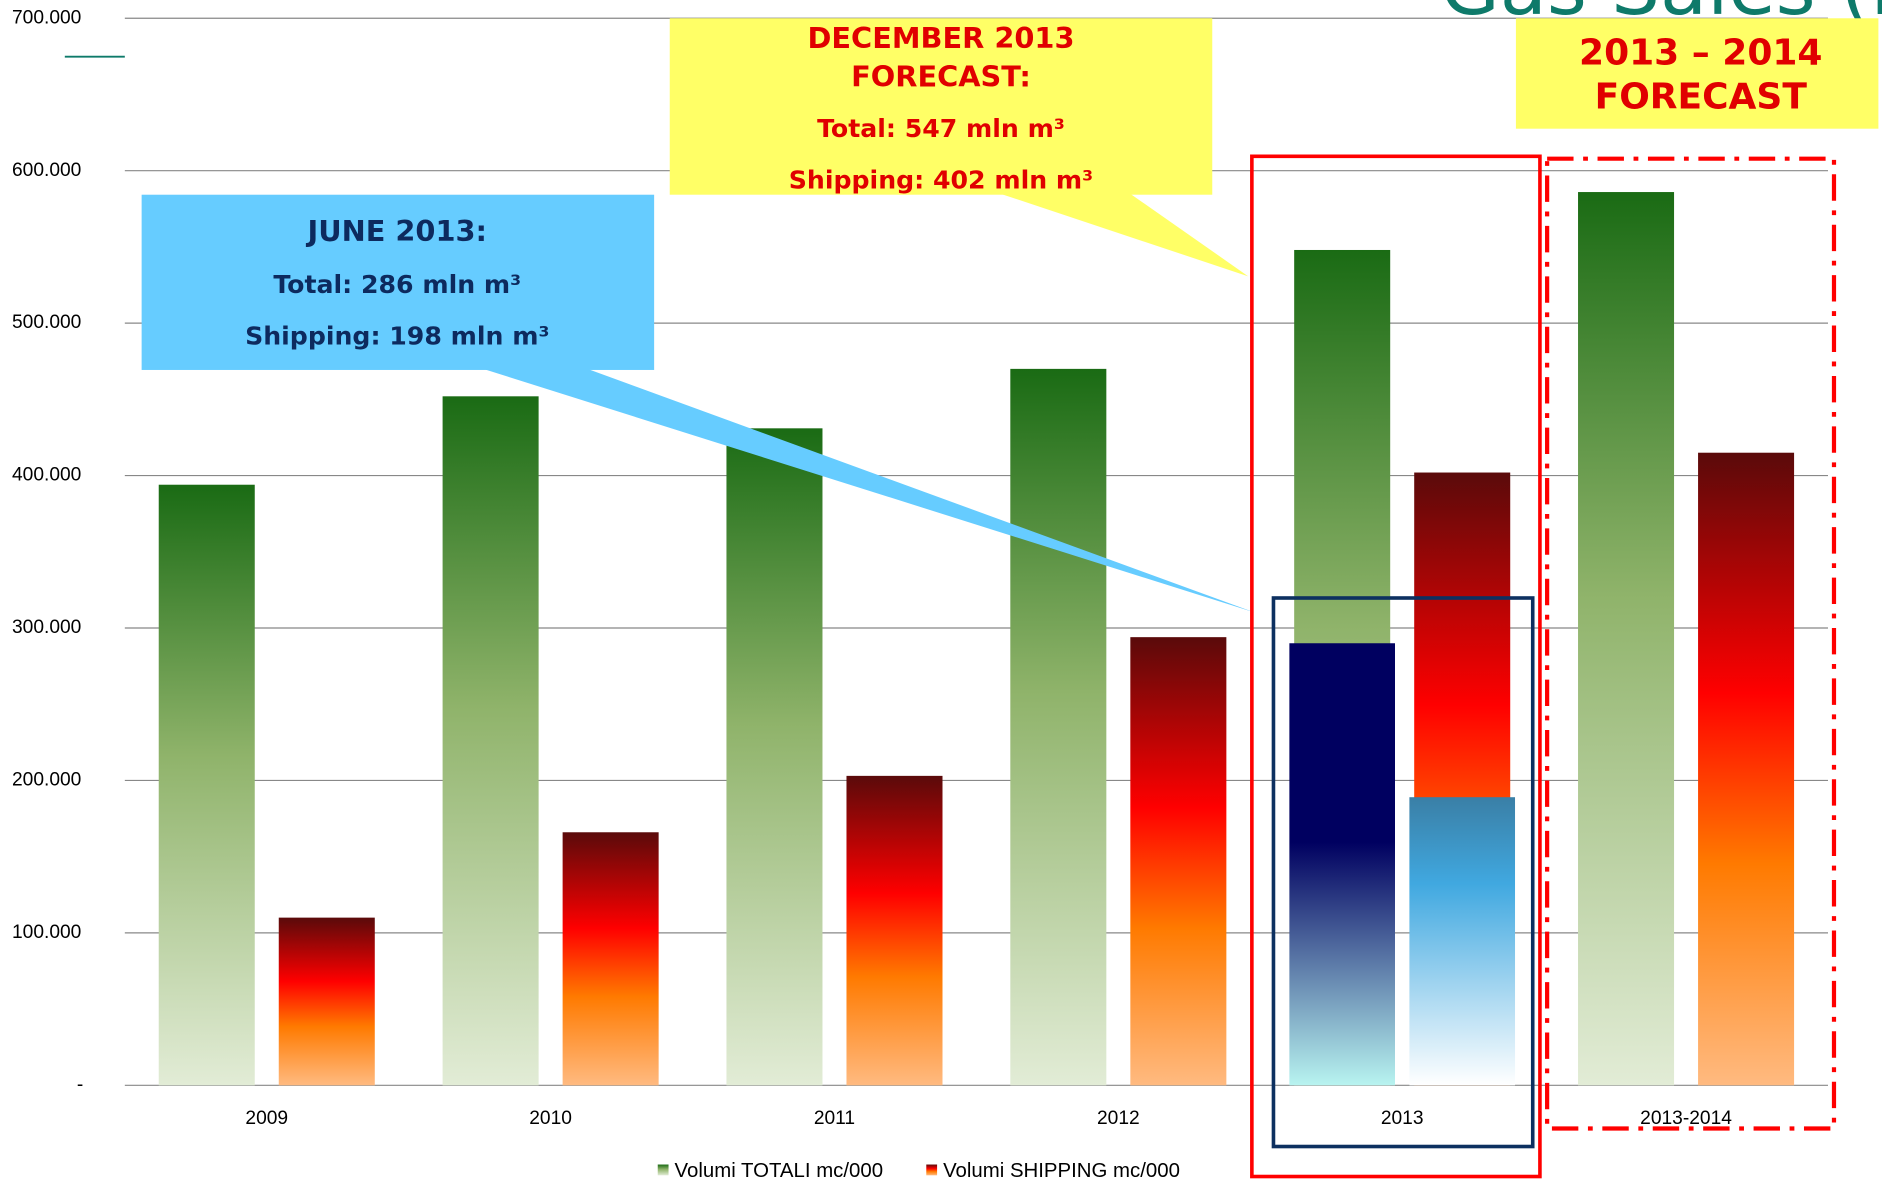  What do you see at coordinates (834, 1118) in the screenshot?
I see `x-tick-label: 2011` at bounding box center [834, 1118].